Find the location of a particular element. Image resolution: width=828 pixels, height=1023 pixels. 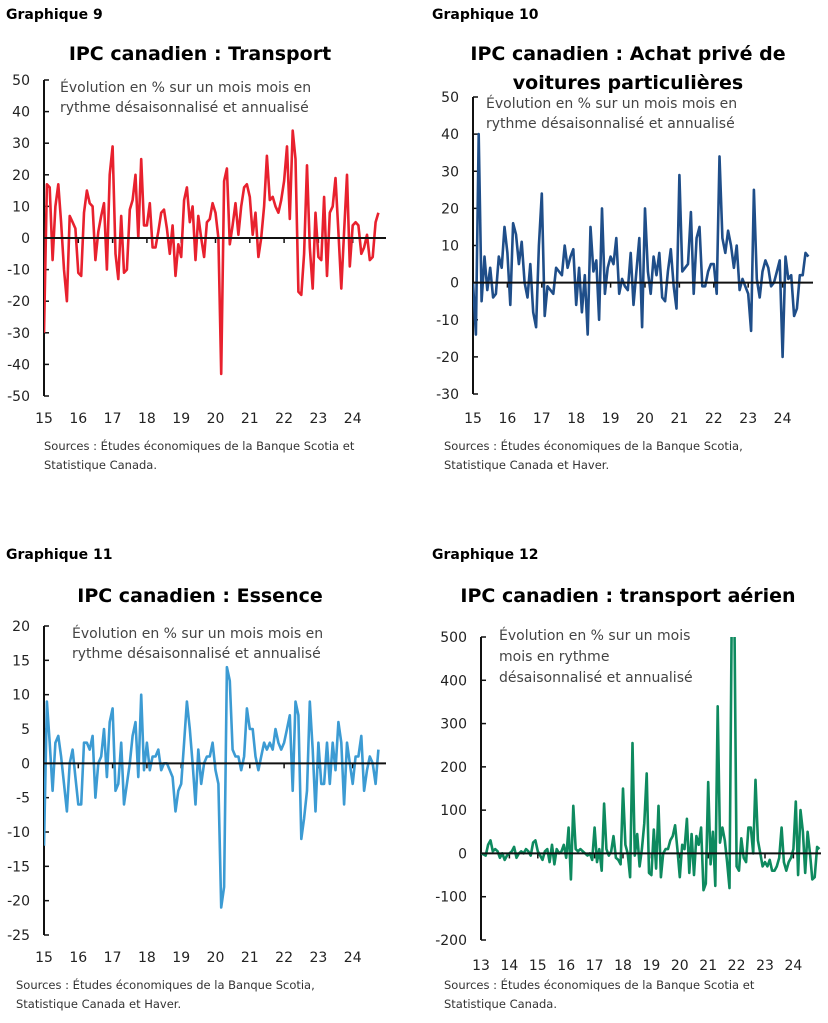

note-line: mois en rythme is located at coordinates (554, 657).